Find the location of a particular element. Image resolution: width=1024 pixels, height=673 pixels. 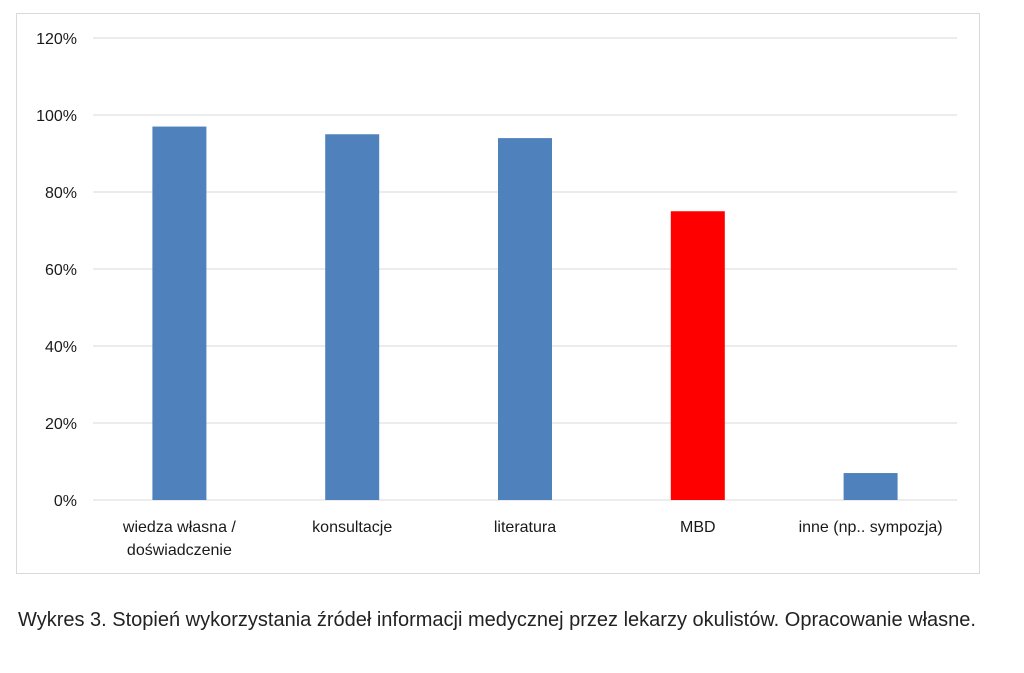

x-category-label: literatura is located at coordinates (525, 527).